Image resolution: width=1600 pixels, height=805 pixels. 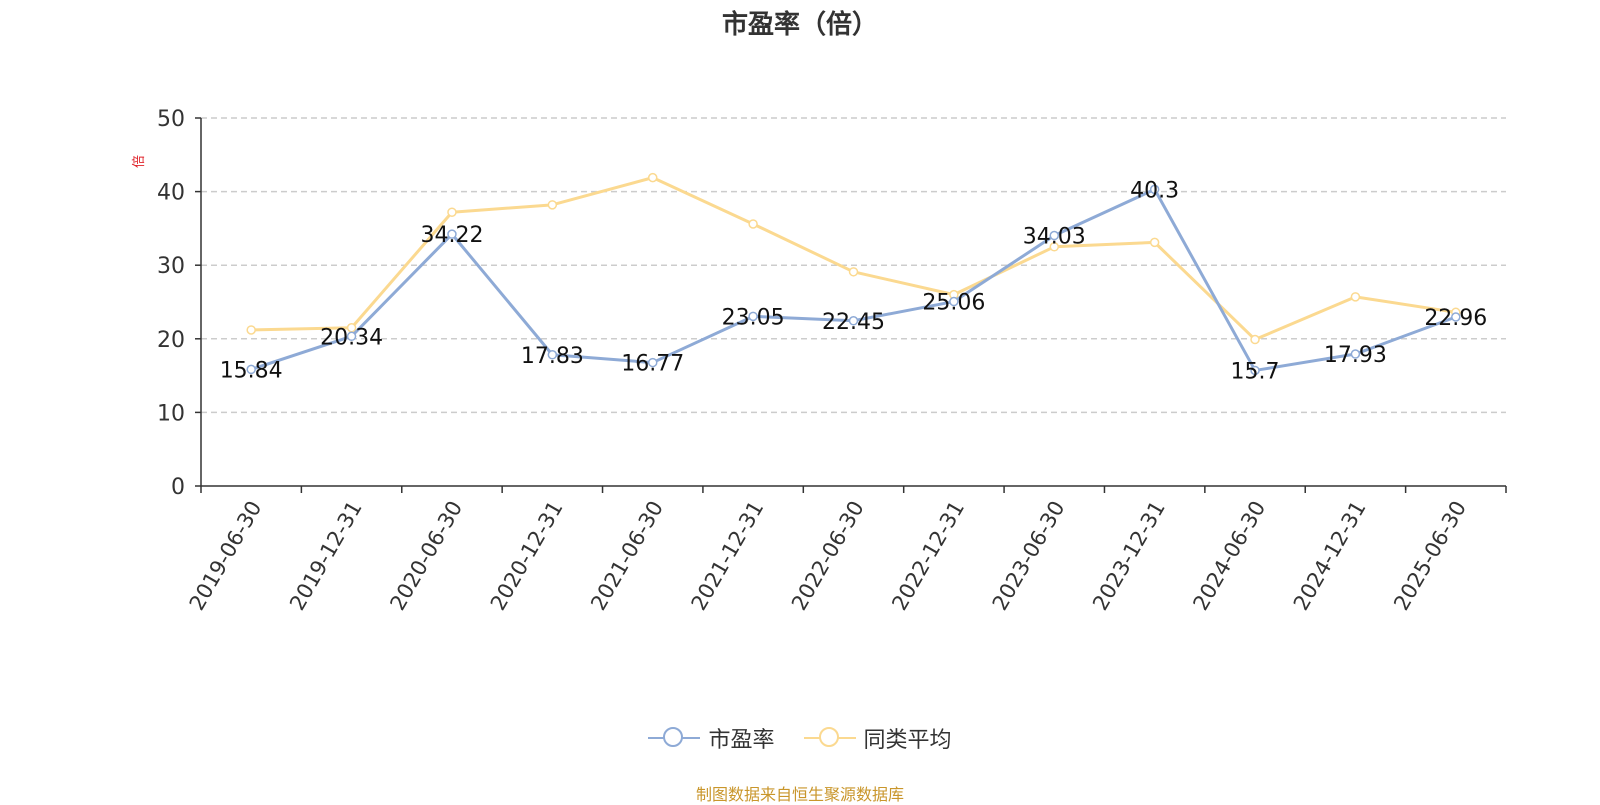 I want to click on x-tick-label: 2024-12-31, so click(x=1330, y=556).